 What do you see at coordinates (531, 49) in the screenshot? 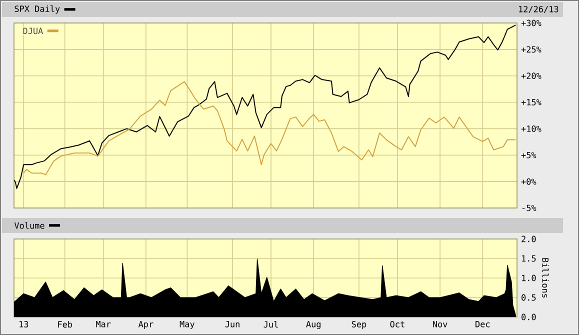
I see `y-tick-label: +25%` at bounding box center [531, 49].